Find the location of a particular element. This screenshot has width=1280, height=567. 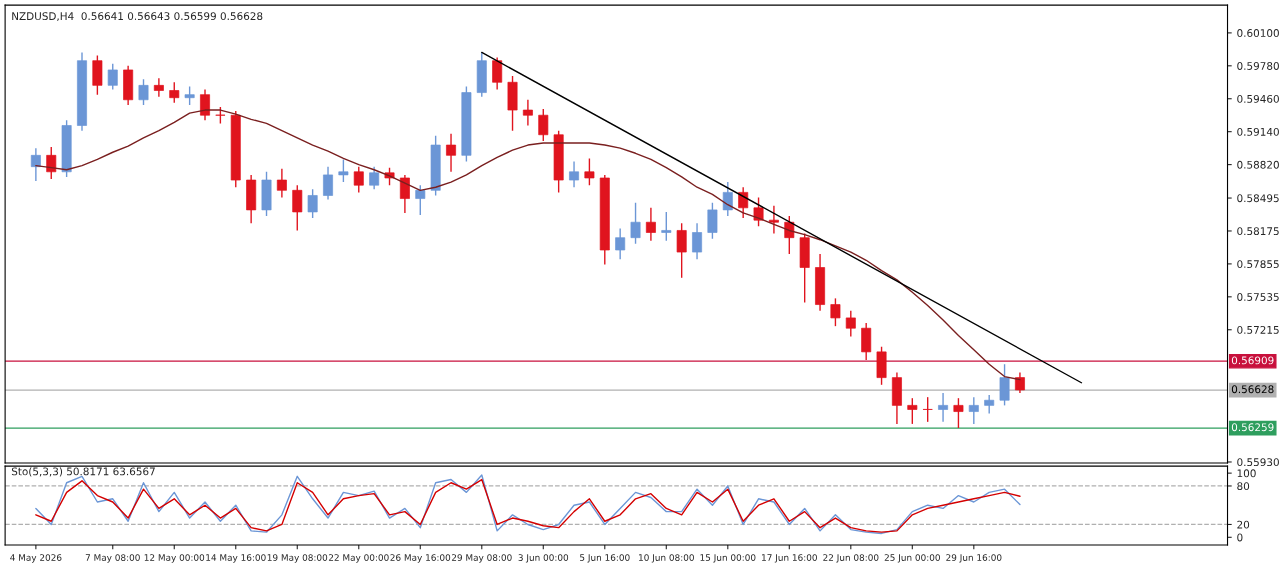

y-tick-label: 0.58175 is located at coordinates (1258, 231).